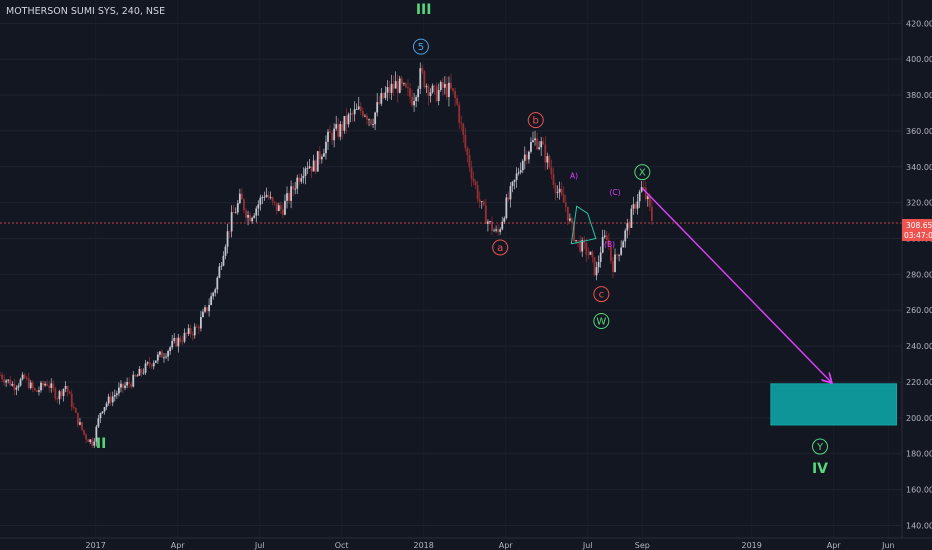 This screenshot has width=932, height=550. What do you see at coordinates (919, 382) in the screenshot?
I see `y-tick-label: 220.00` at bounding box center [919, 382].